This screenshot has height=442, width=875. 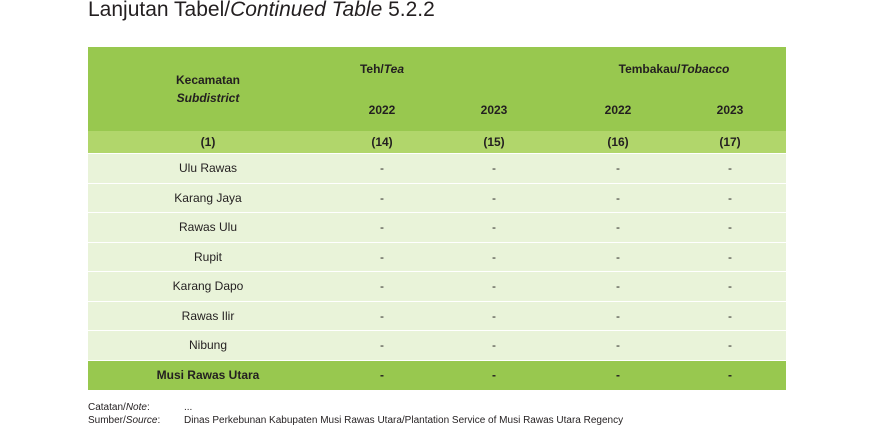 What do you see at coordinates (208, 98) in the screenshot?
I see `header-subdistrict-label: Subdistrict` at bounding box center [208, 98].